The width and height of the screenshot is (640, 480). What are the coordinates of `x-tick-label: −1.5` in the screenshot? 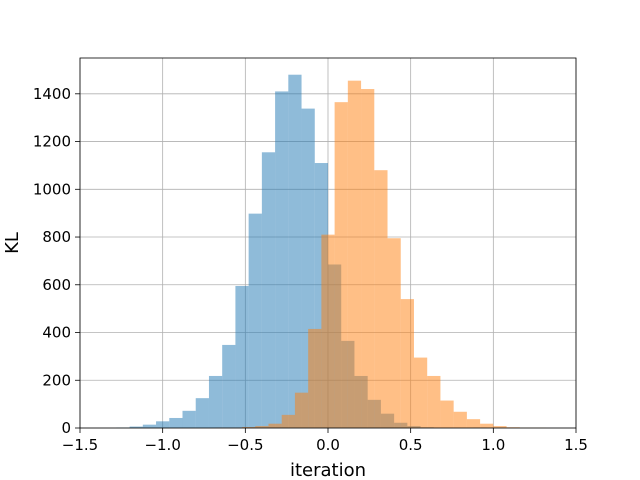 It's located at (80, 445).